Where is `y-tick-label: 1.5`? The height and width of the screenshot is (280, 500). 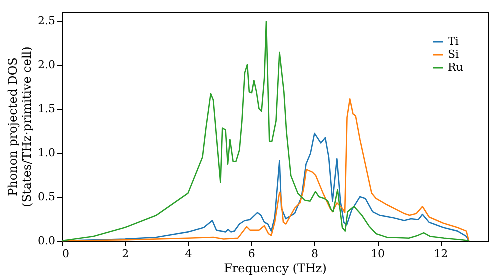
y-tick-label: 1.5 is located at coordinates (47, 109).